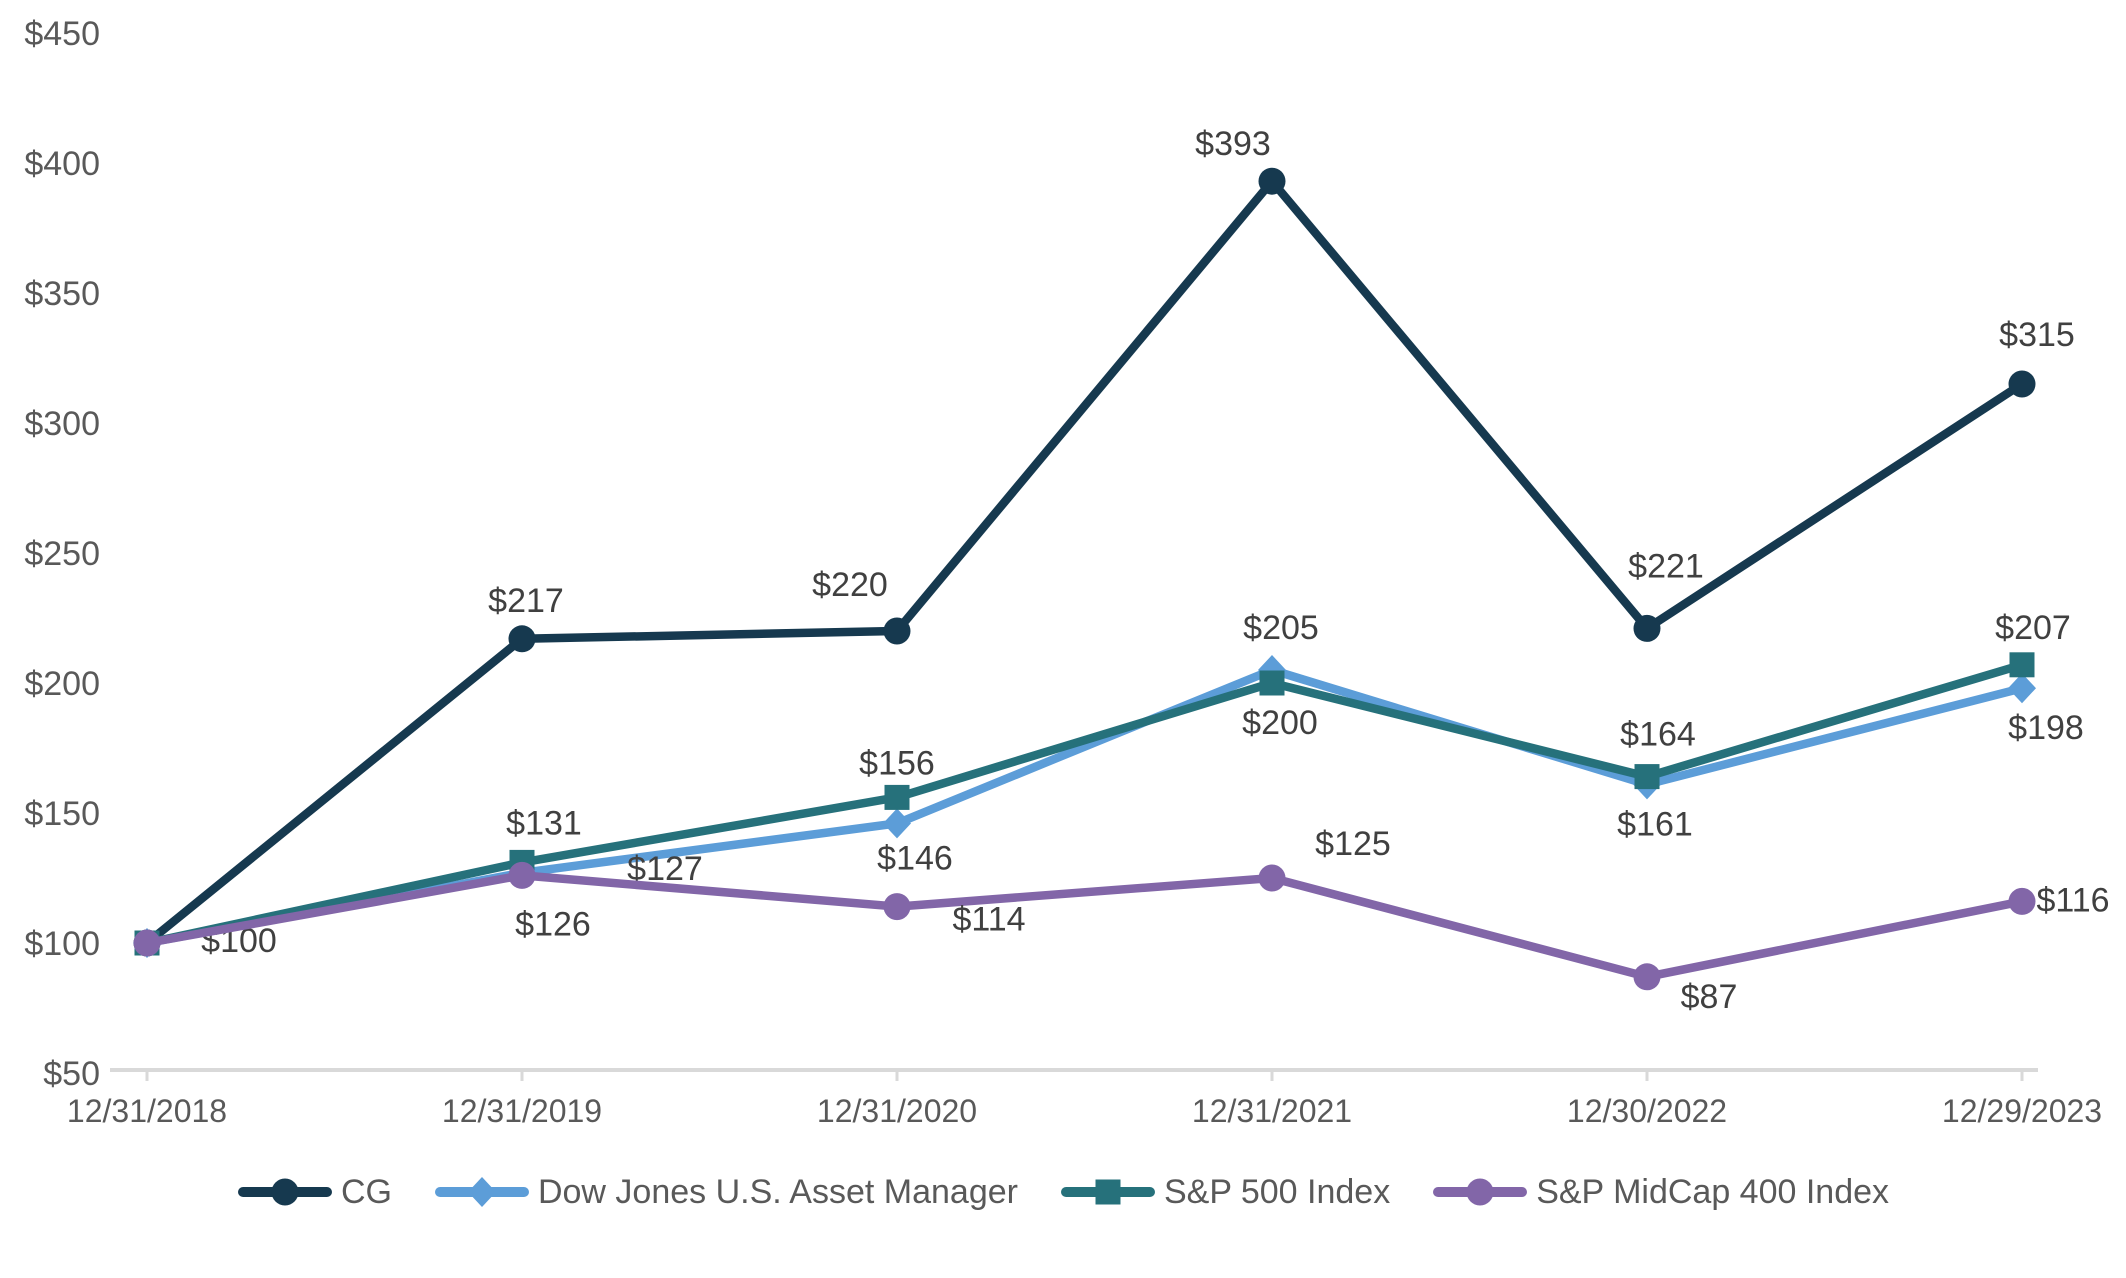 Image resolution: width=2126 pixels, height=1278 pixels. What do you see at coordinates (1647, 1111) in the screenshot?
I see `x-axis-tick-label: 12/30/2022` at bounding box center [1647, 1111].